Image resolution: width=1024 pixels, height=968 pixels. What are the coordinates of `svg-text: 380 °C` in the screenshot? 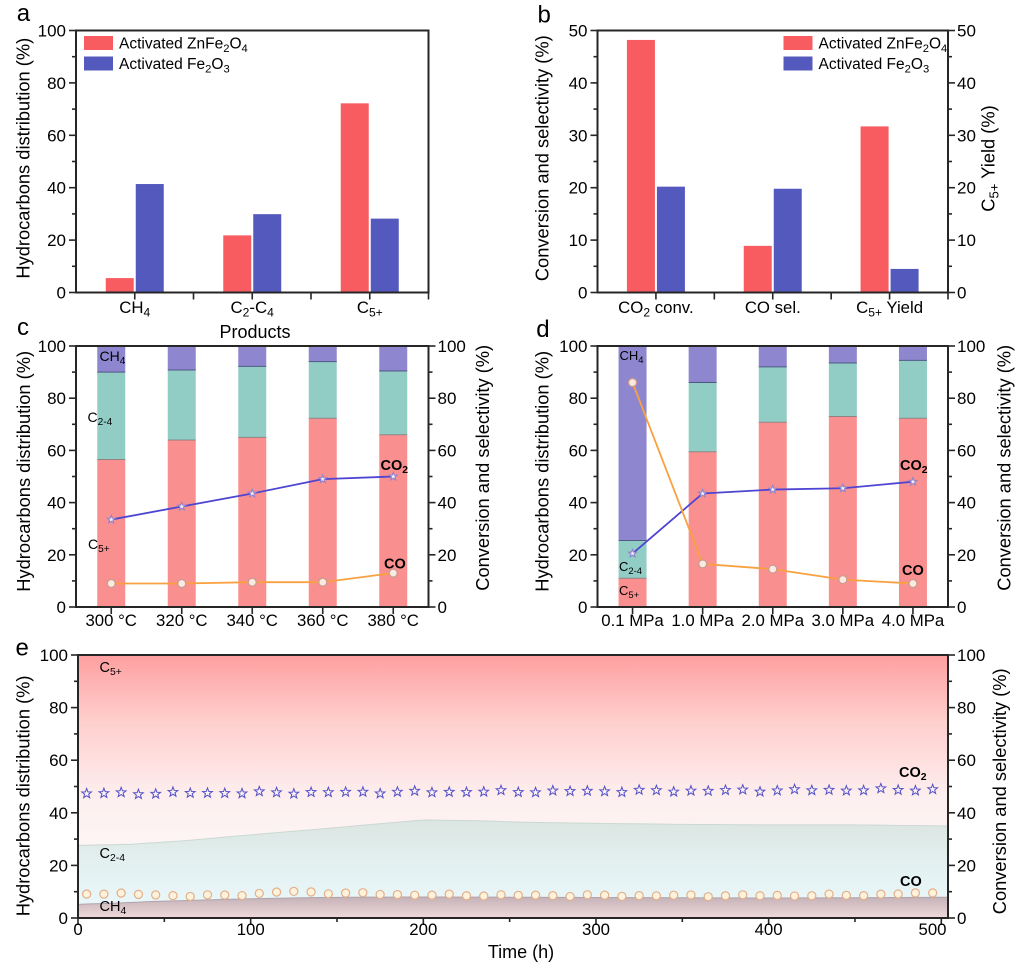 It's located at (393, 620).